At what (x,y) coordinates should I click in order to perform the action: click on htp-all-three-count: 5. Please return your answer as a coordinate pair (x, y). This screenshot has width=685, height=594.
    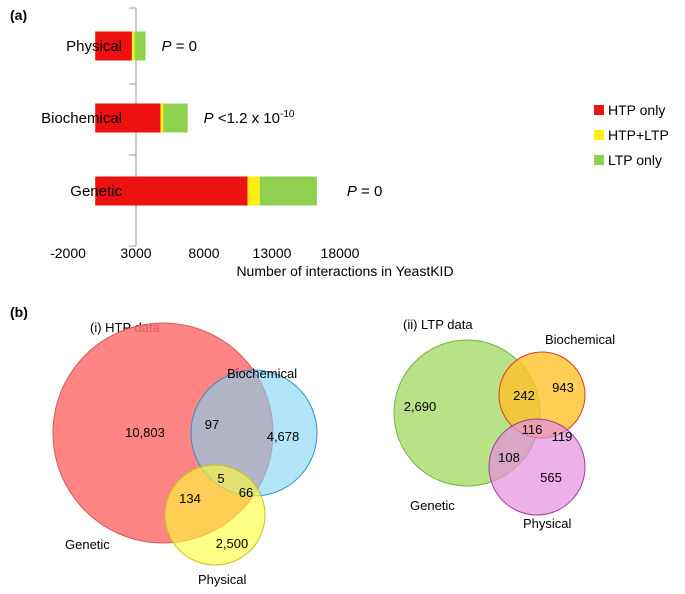
    Looking at the image, I should click on (220, 478).